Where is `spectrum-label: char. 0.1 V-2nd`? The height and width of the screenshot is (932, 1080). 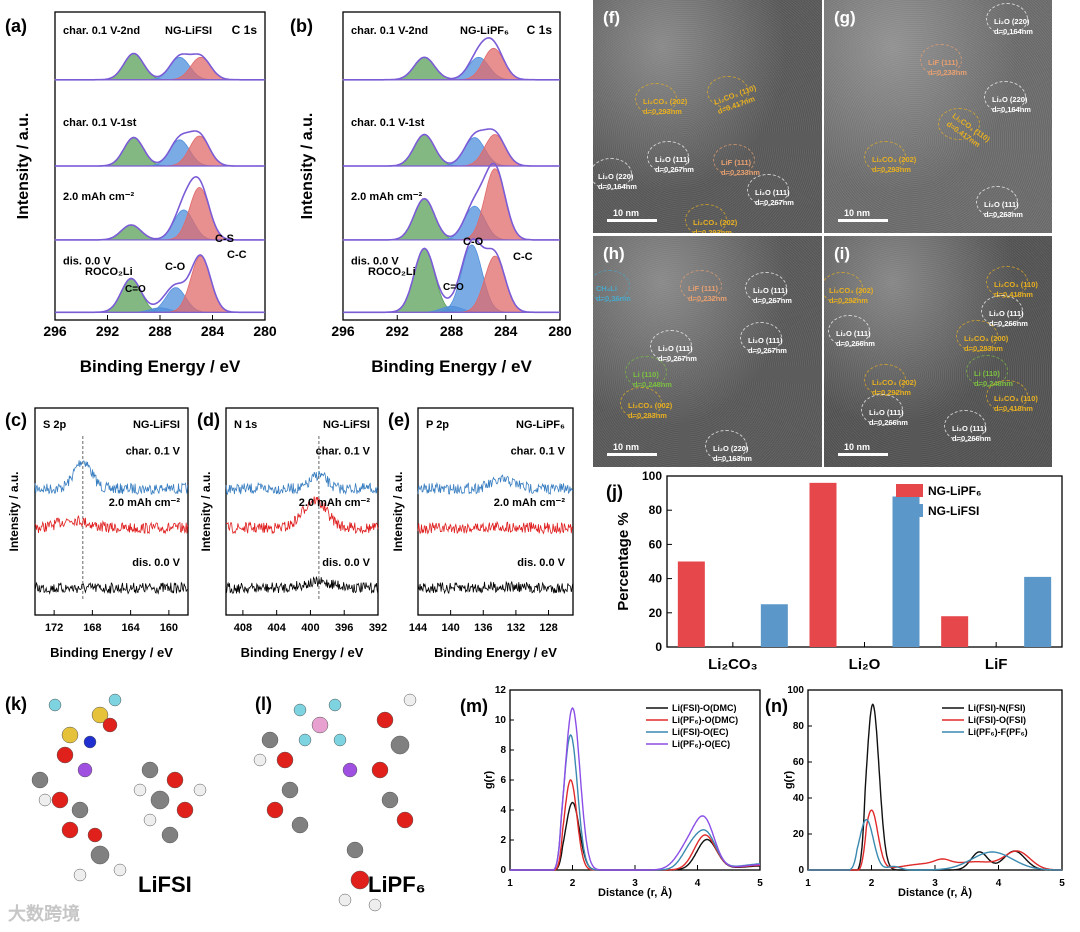 spectrum-label: char. 0.1 V-2nd is located at coordinates (101, 31).